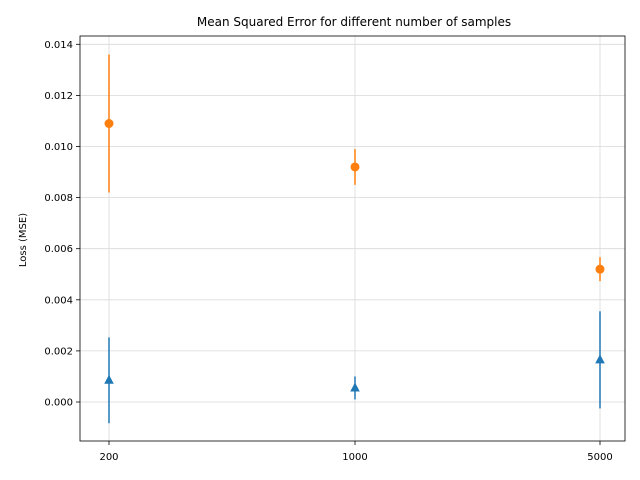  I want to click on y-tick-label: 0.004, so click(58, 300).